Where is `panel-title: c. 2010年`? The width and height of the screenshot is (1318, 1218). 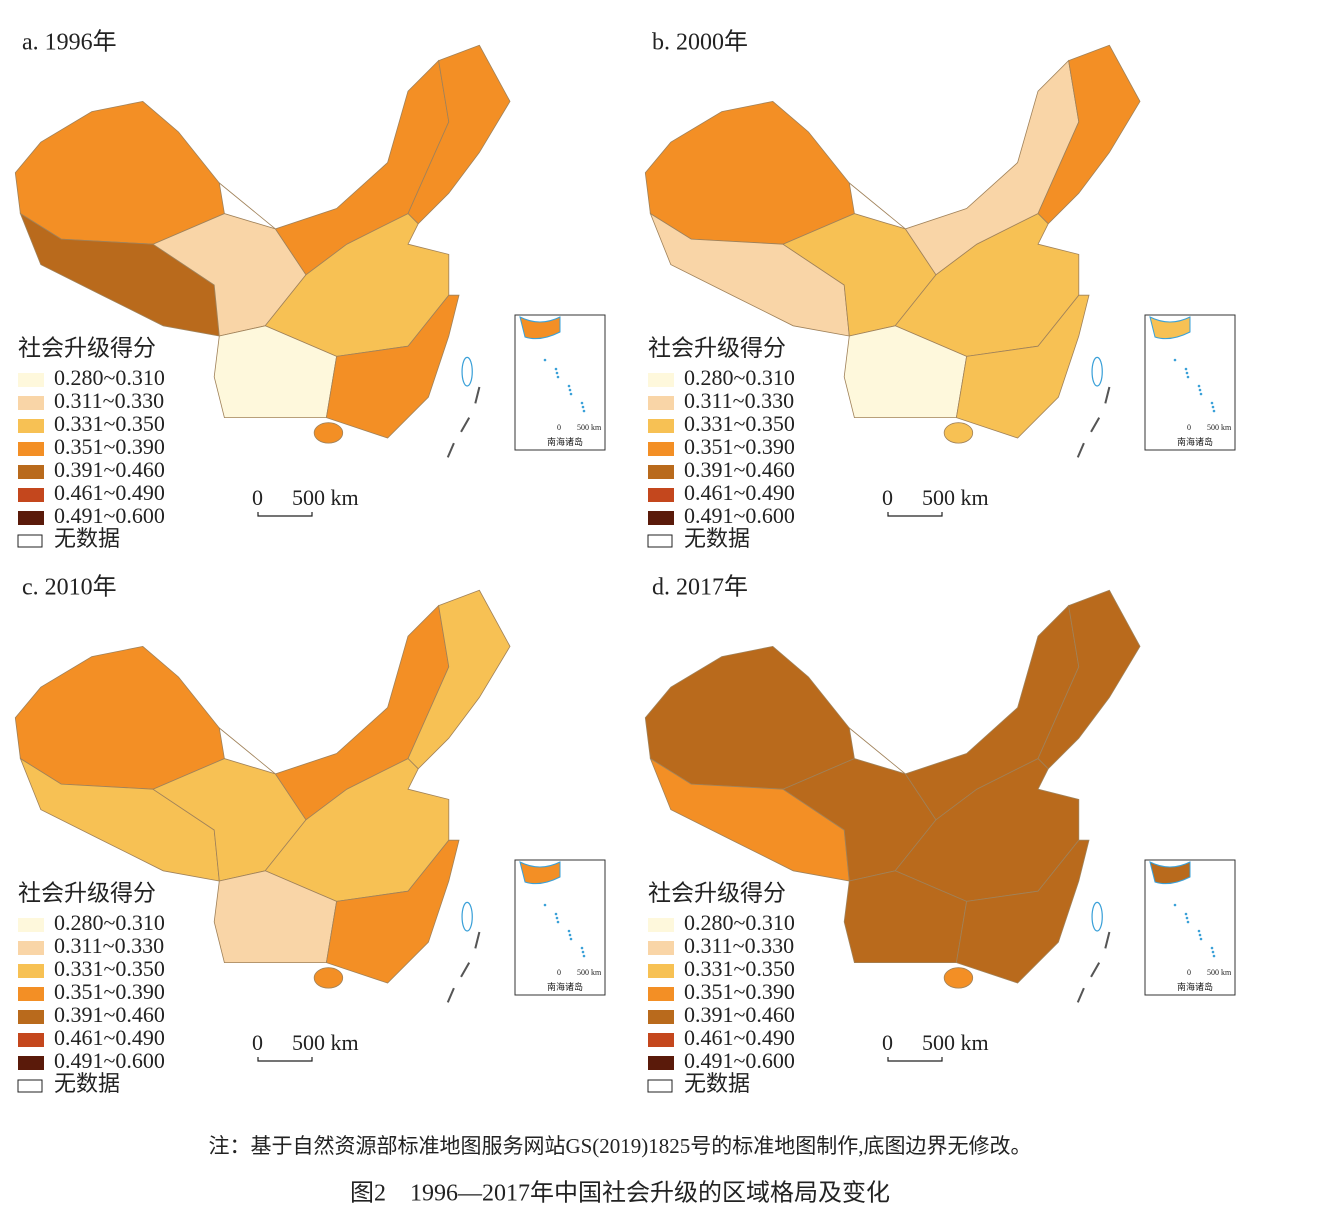 panel-title: c. 2010年 is located at coordinates (69, 587).